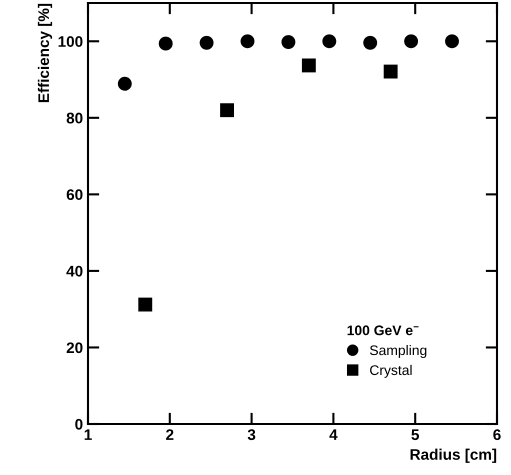 Image resolution: width=511 pixels, height=475 pixels. Describe the element at coordinates (497, 434) in the screenshot. I see `x-tick-label: 6` at that location.